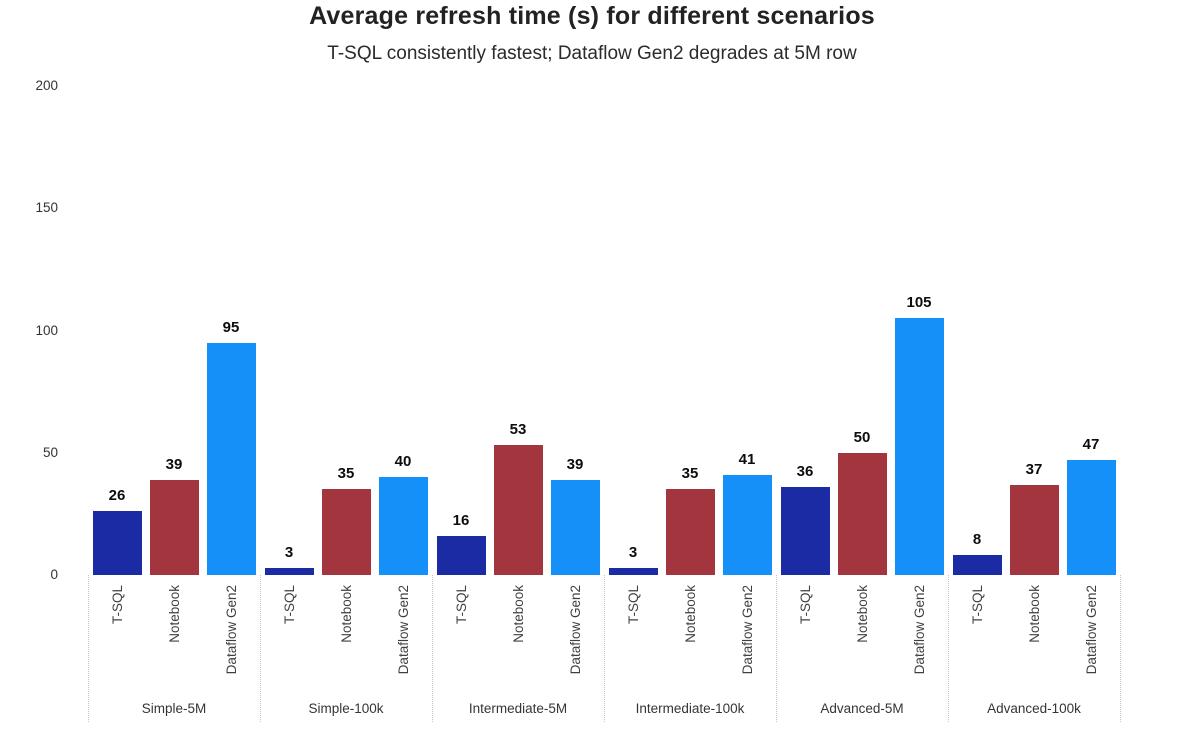 This screenshot has width=1184, height=746. Describe the element at coordinates (50, 452) in the screenshot. I see `y-tick-label: 50` at that location.